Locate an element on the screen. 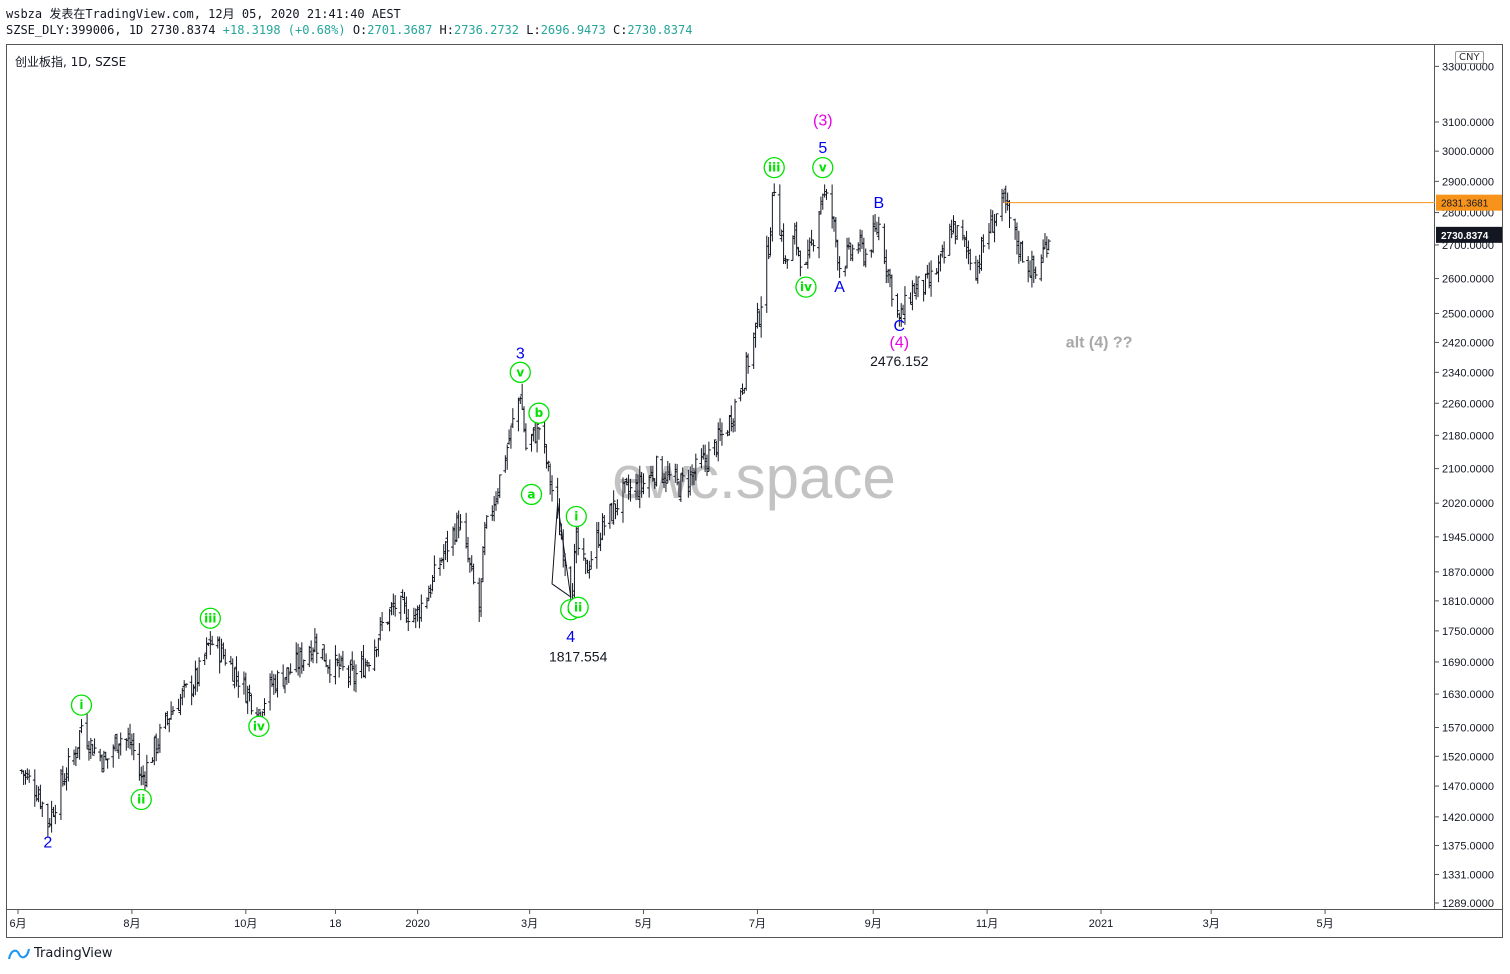  low-value: 2696.9473 is located at coordinates (573, 30).